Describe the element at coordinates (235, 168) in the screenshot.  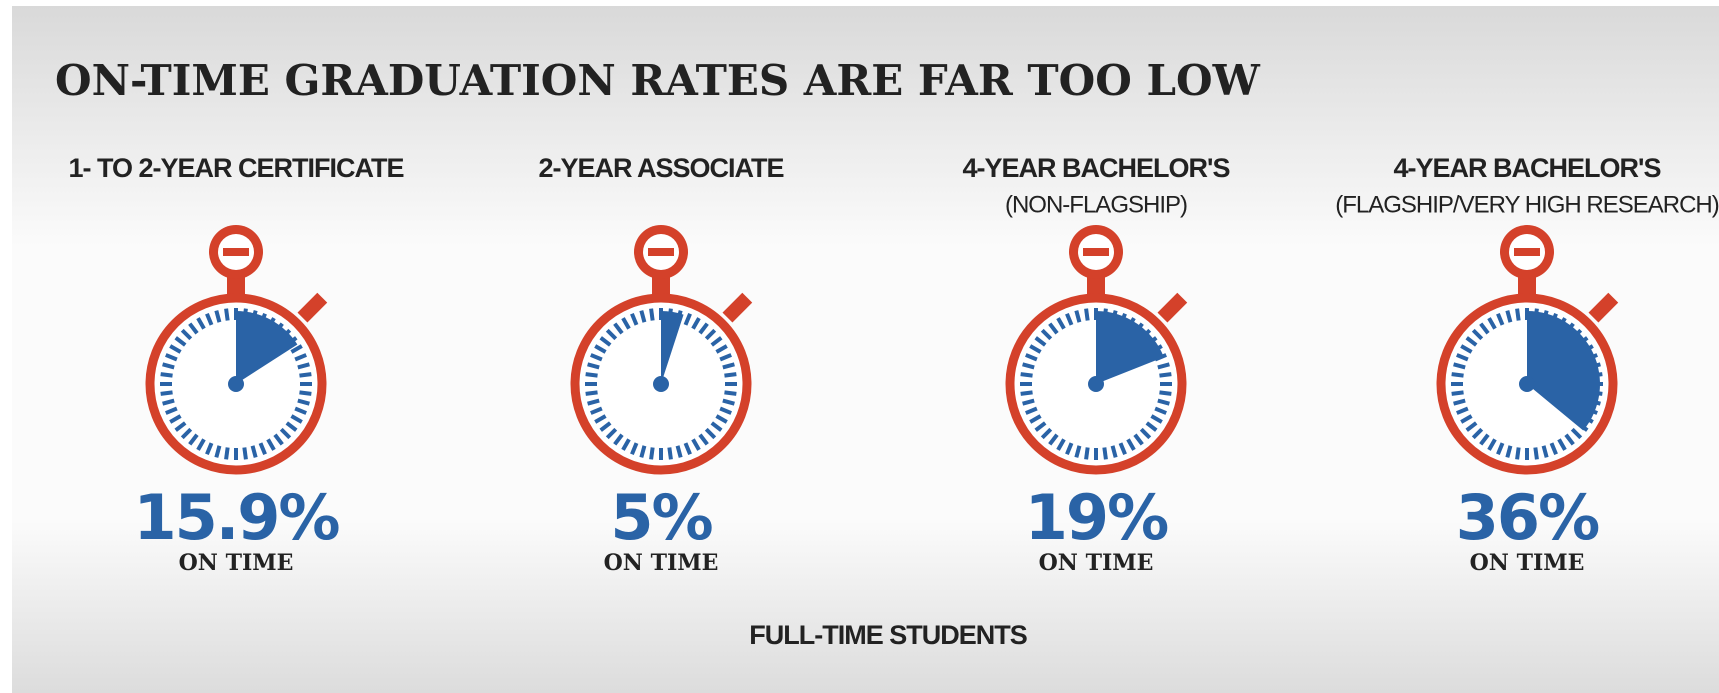
I see `category-label: 1- TO 2-YEAR CERTIFICATE` at that location.